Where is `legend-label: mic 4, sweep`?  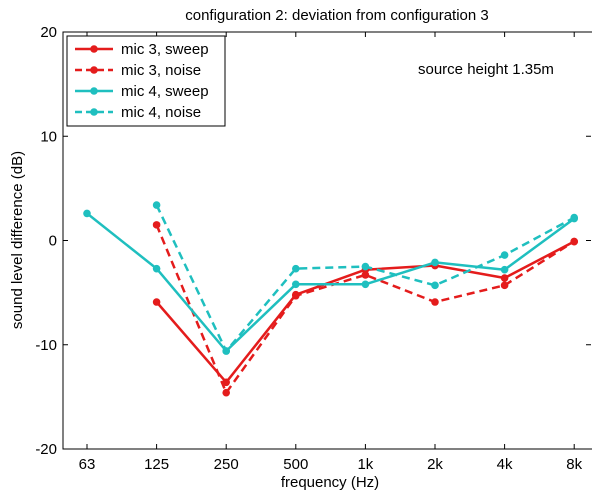 legend-label: mic 4, sweep is located at coordinates (165, 91).